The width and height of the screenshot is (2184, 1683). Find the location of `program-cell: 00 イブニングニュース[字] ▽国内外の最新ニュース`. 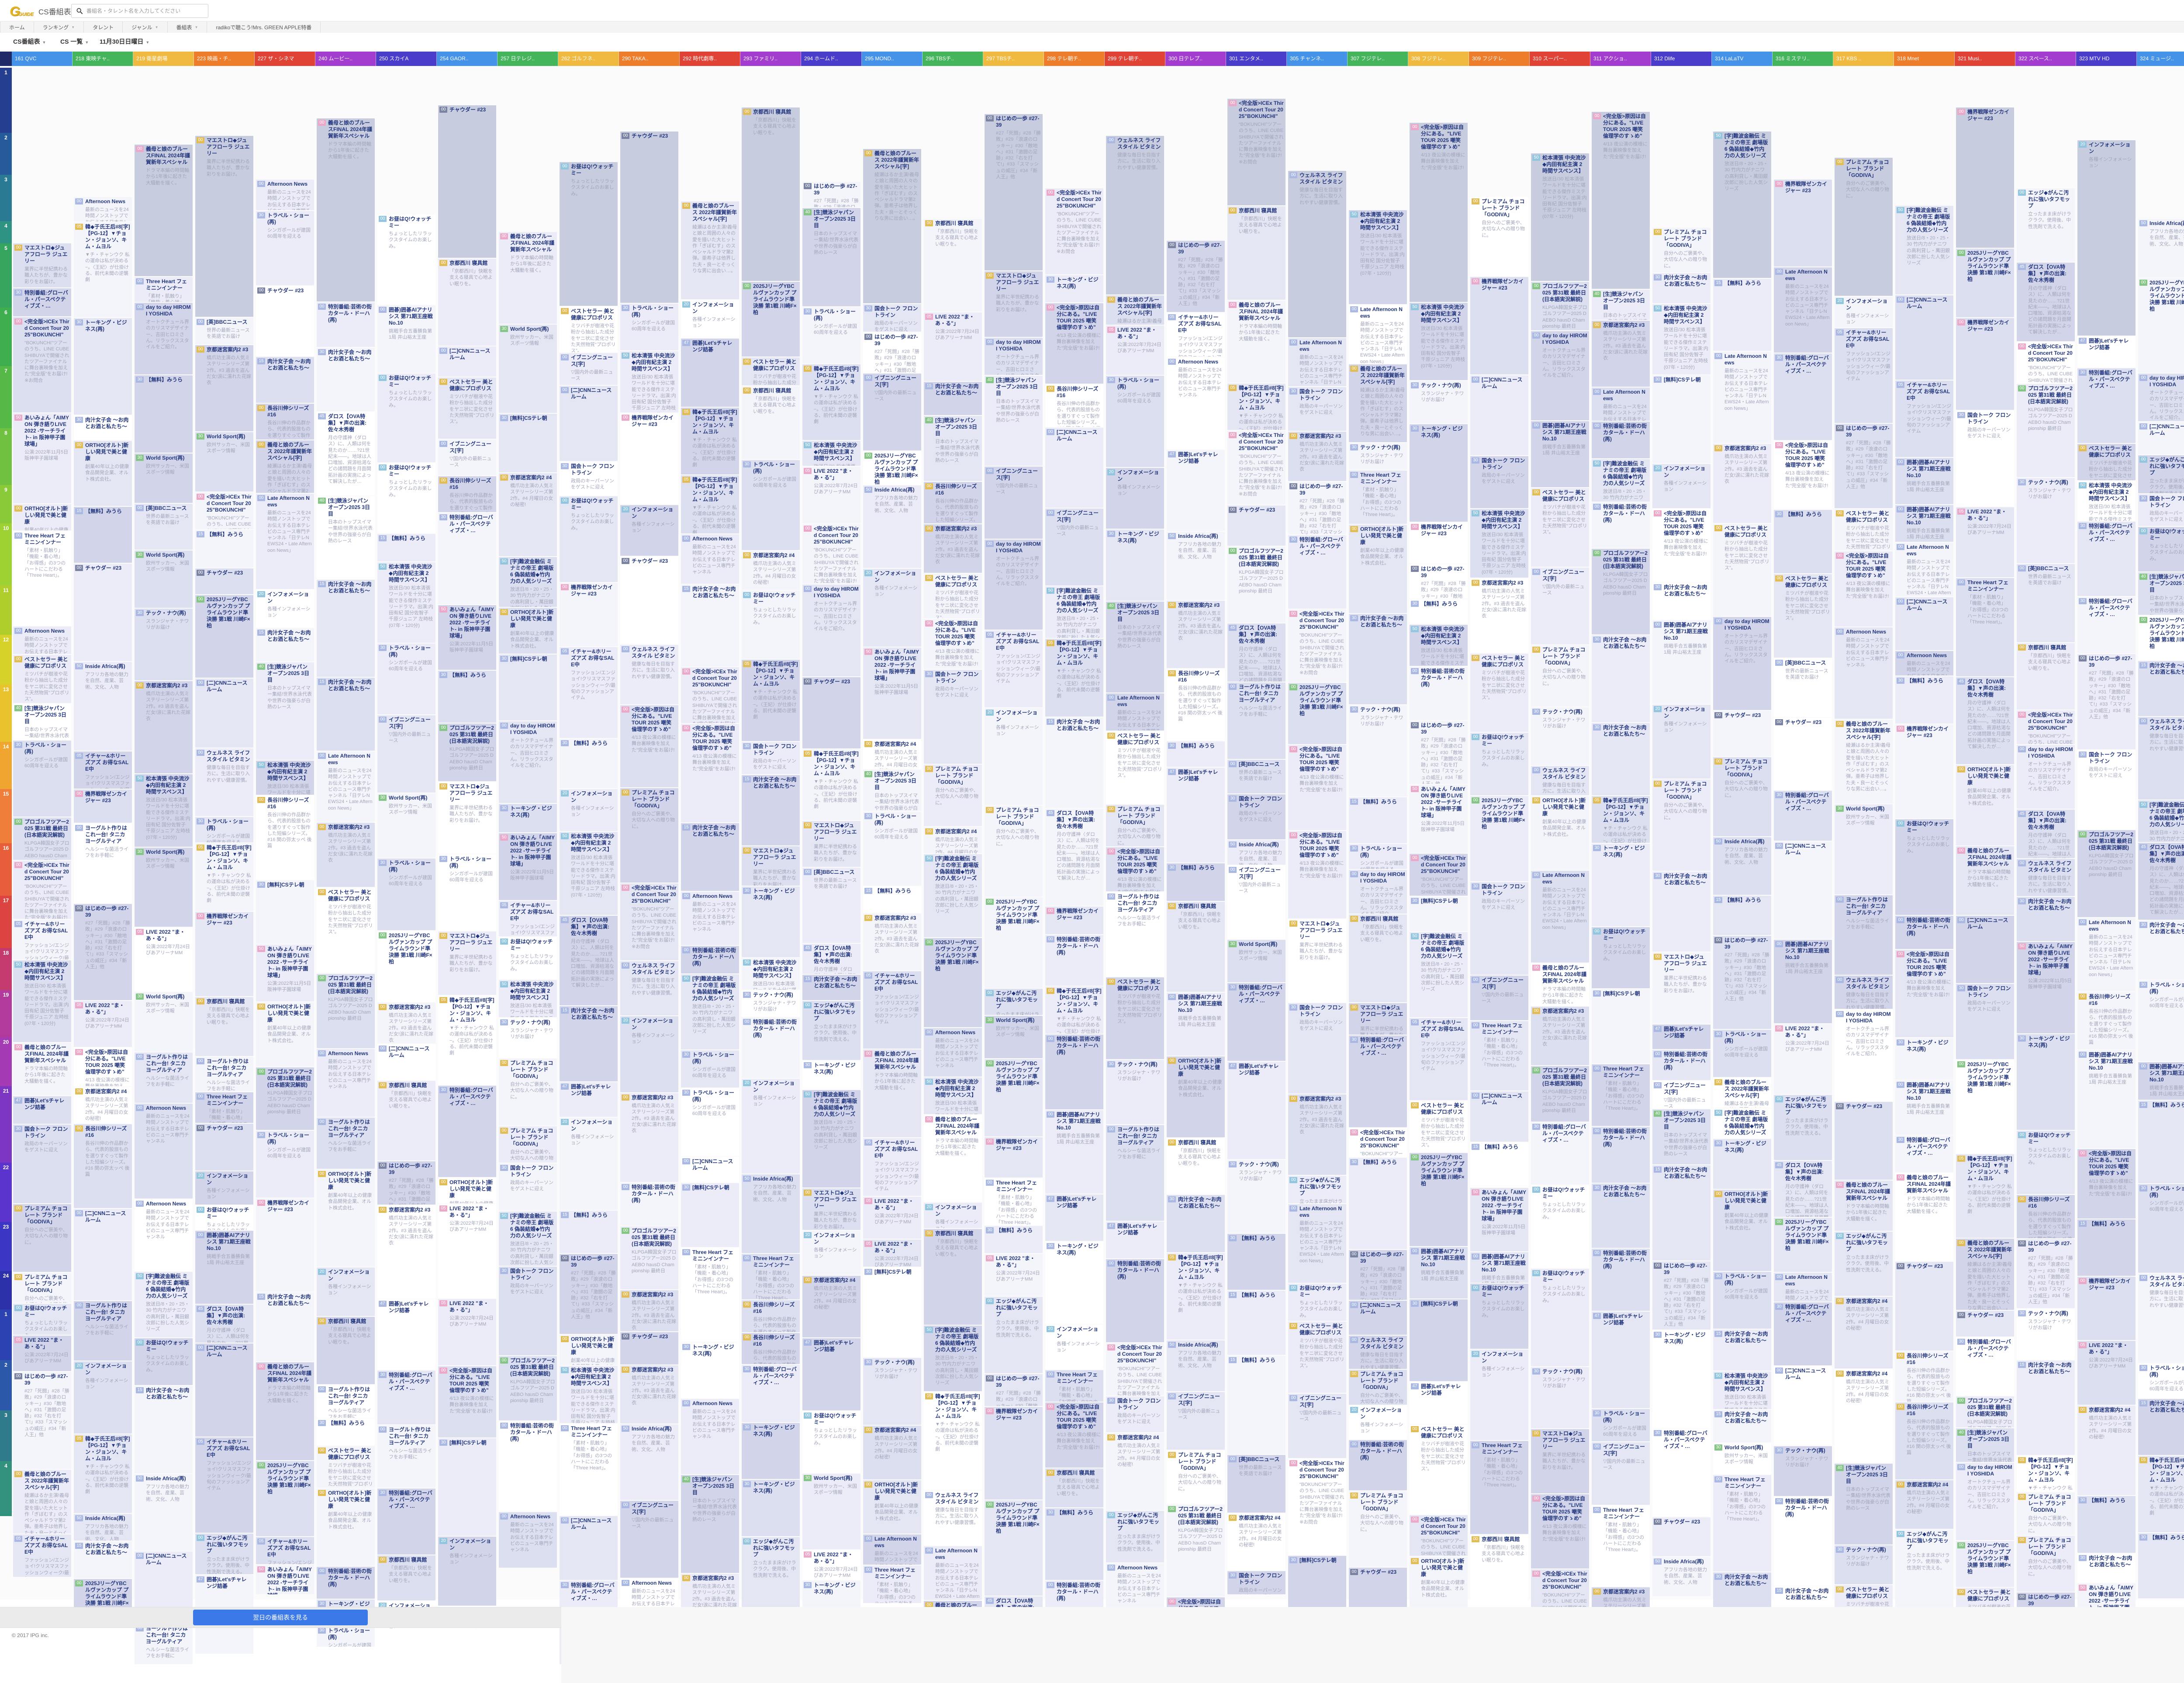

program-cell: 00 イブニングニュース[字] ▽国内外の最新ニュース is located at coordinates (1014, 503).